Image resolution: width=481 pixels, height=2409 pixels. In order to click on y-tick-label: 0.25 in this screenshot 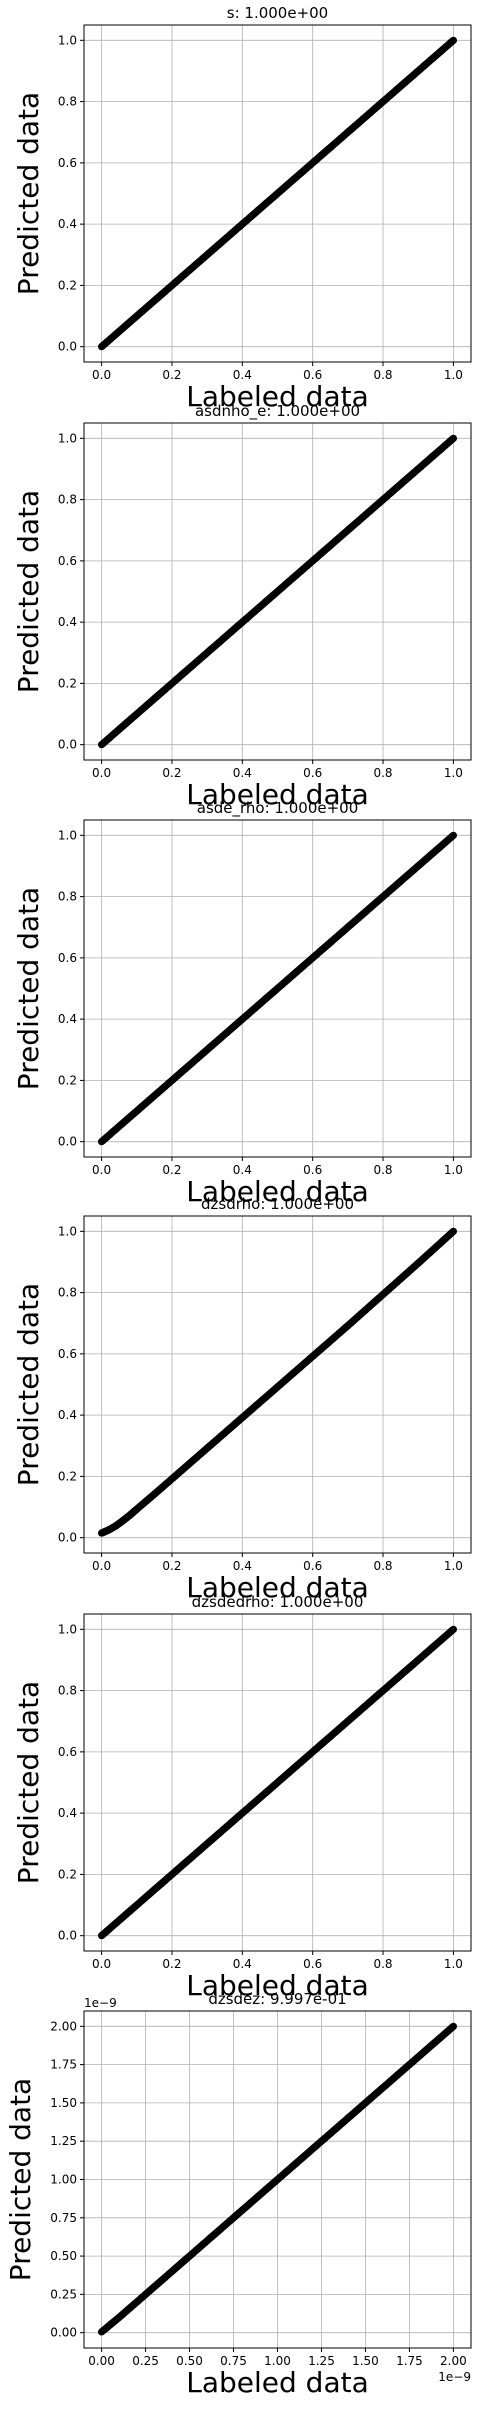, I will do `click(63, 2294)`.